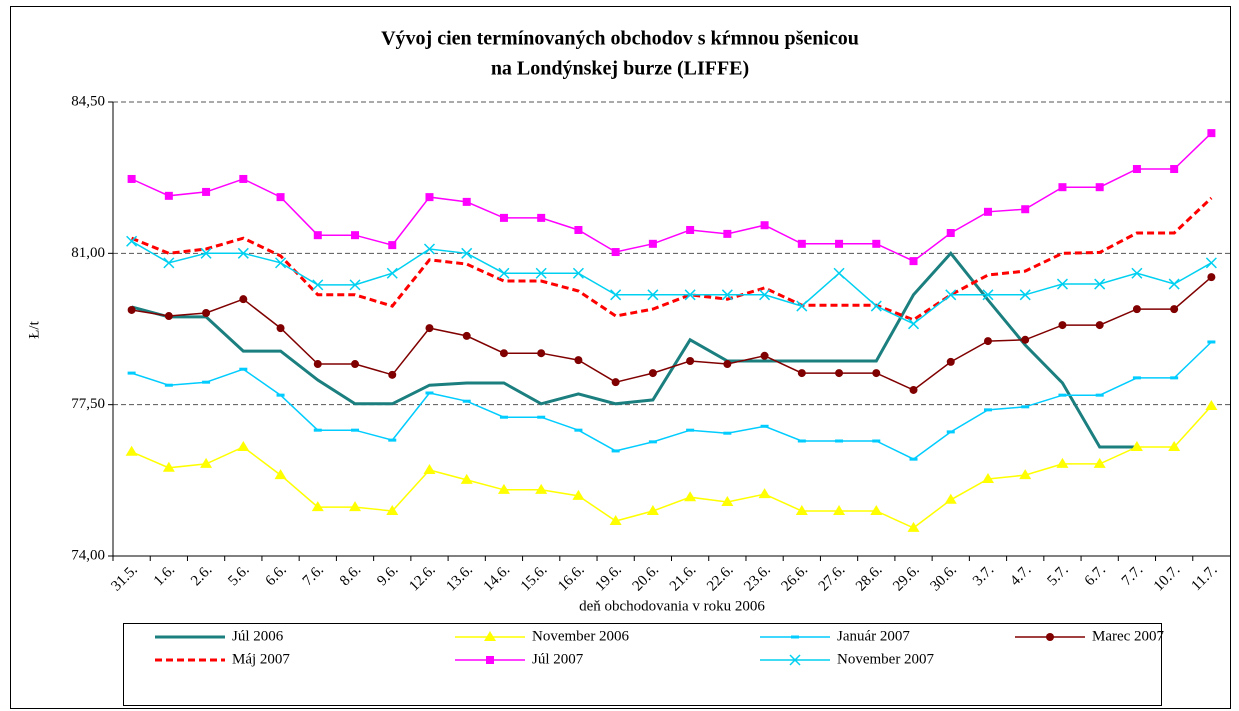 Image resolution: width=1239 pixels, height=711 pixels. Describe the element at coordinates (258, 636) in the screenshot. I see `legend-label: Júl 2006` at that location.